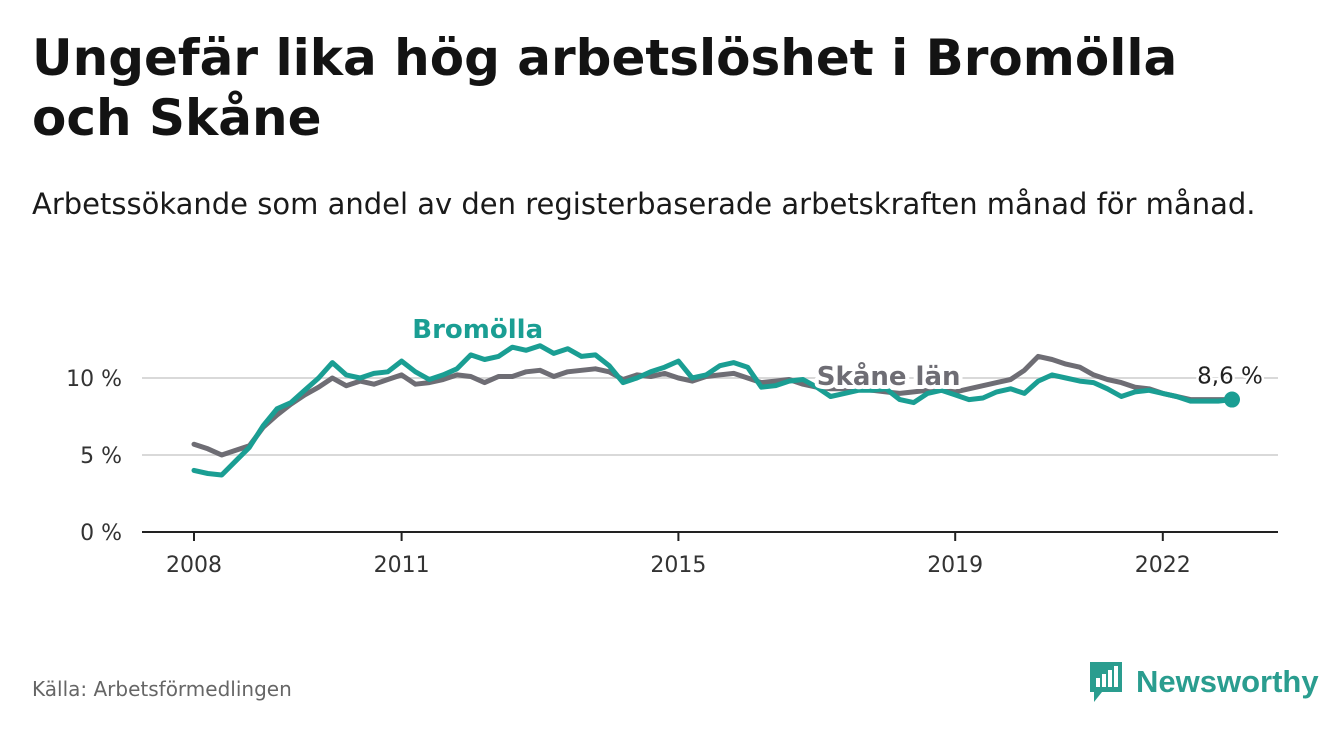 Image resolution: width=1340 pixels, height=734 pixels. What do you see at coordinates (955, 565) in the screenshot?
I see `x-tick-label: 2019` at bounding box center [955, 565].